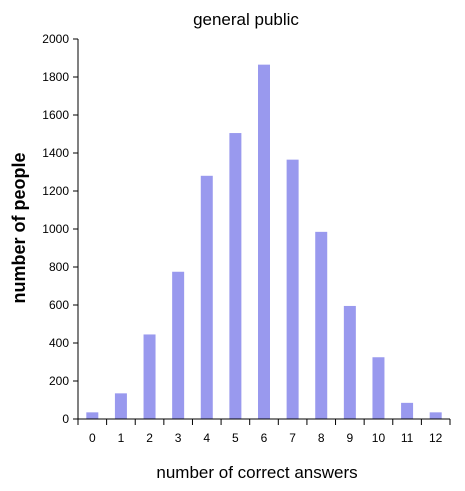 This screenshot has width=465, height=491. What do you see at coordinates (59, 305) in the screenshot?
I see `y-tick-label-600: 600` at bounding box center [59, 305].